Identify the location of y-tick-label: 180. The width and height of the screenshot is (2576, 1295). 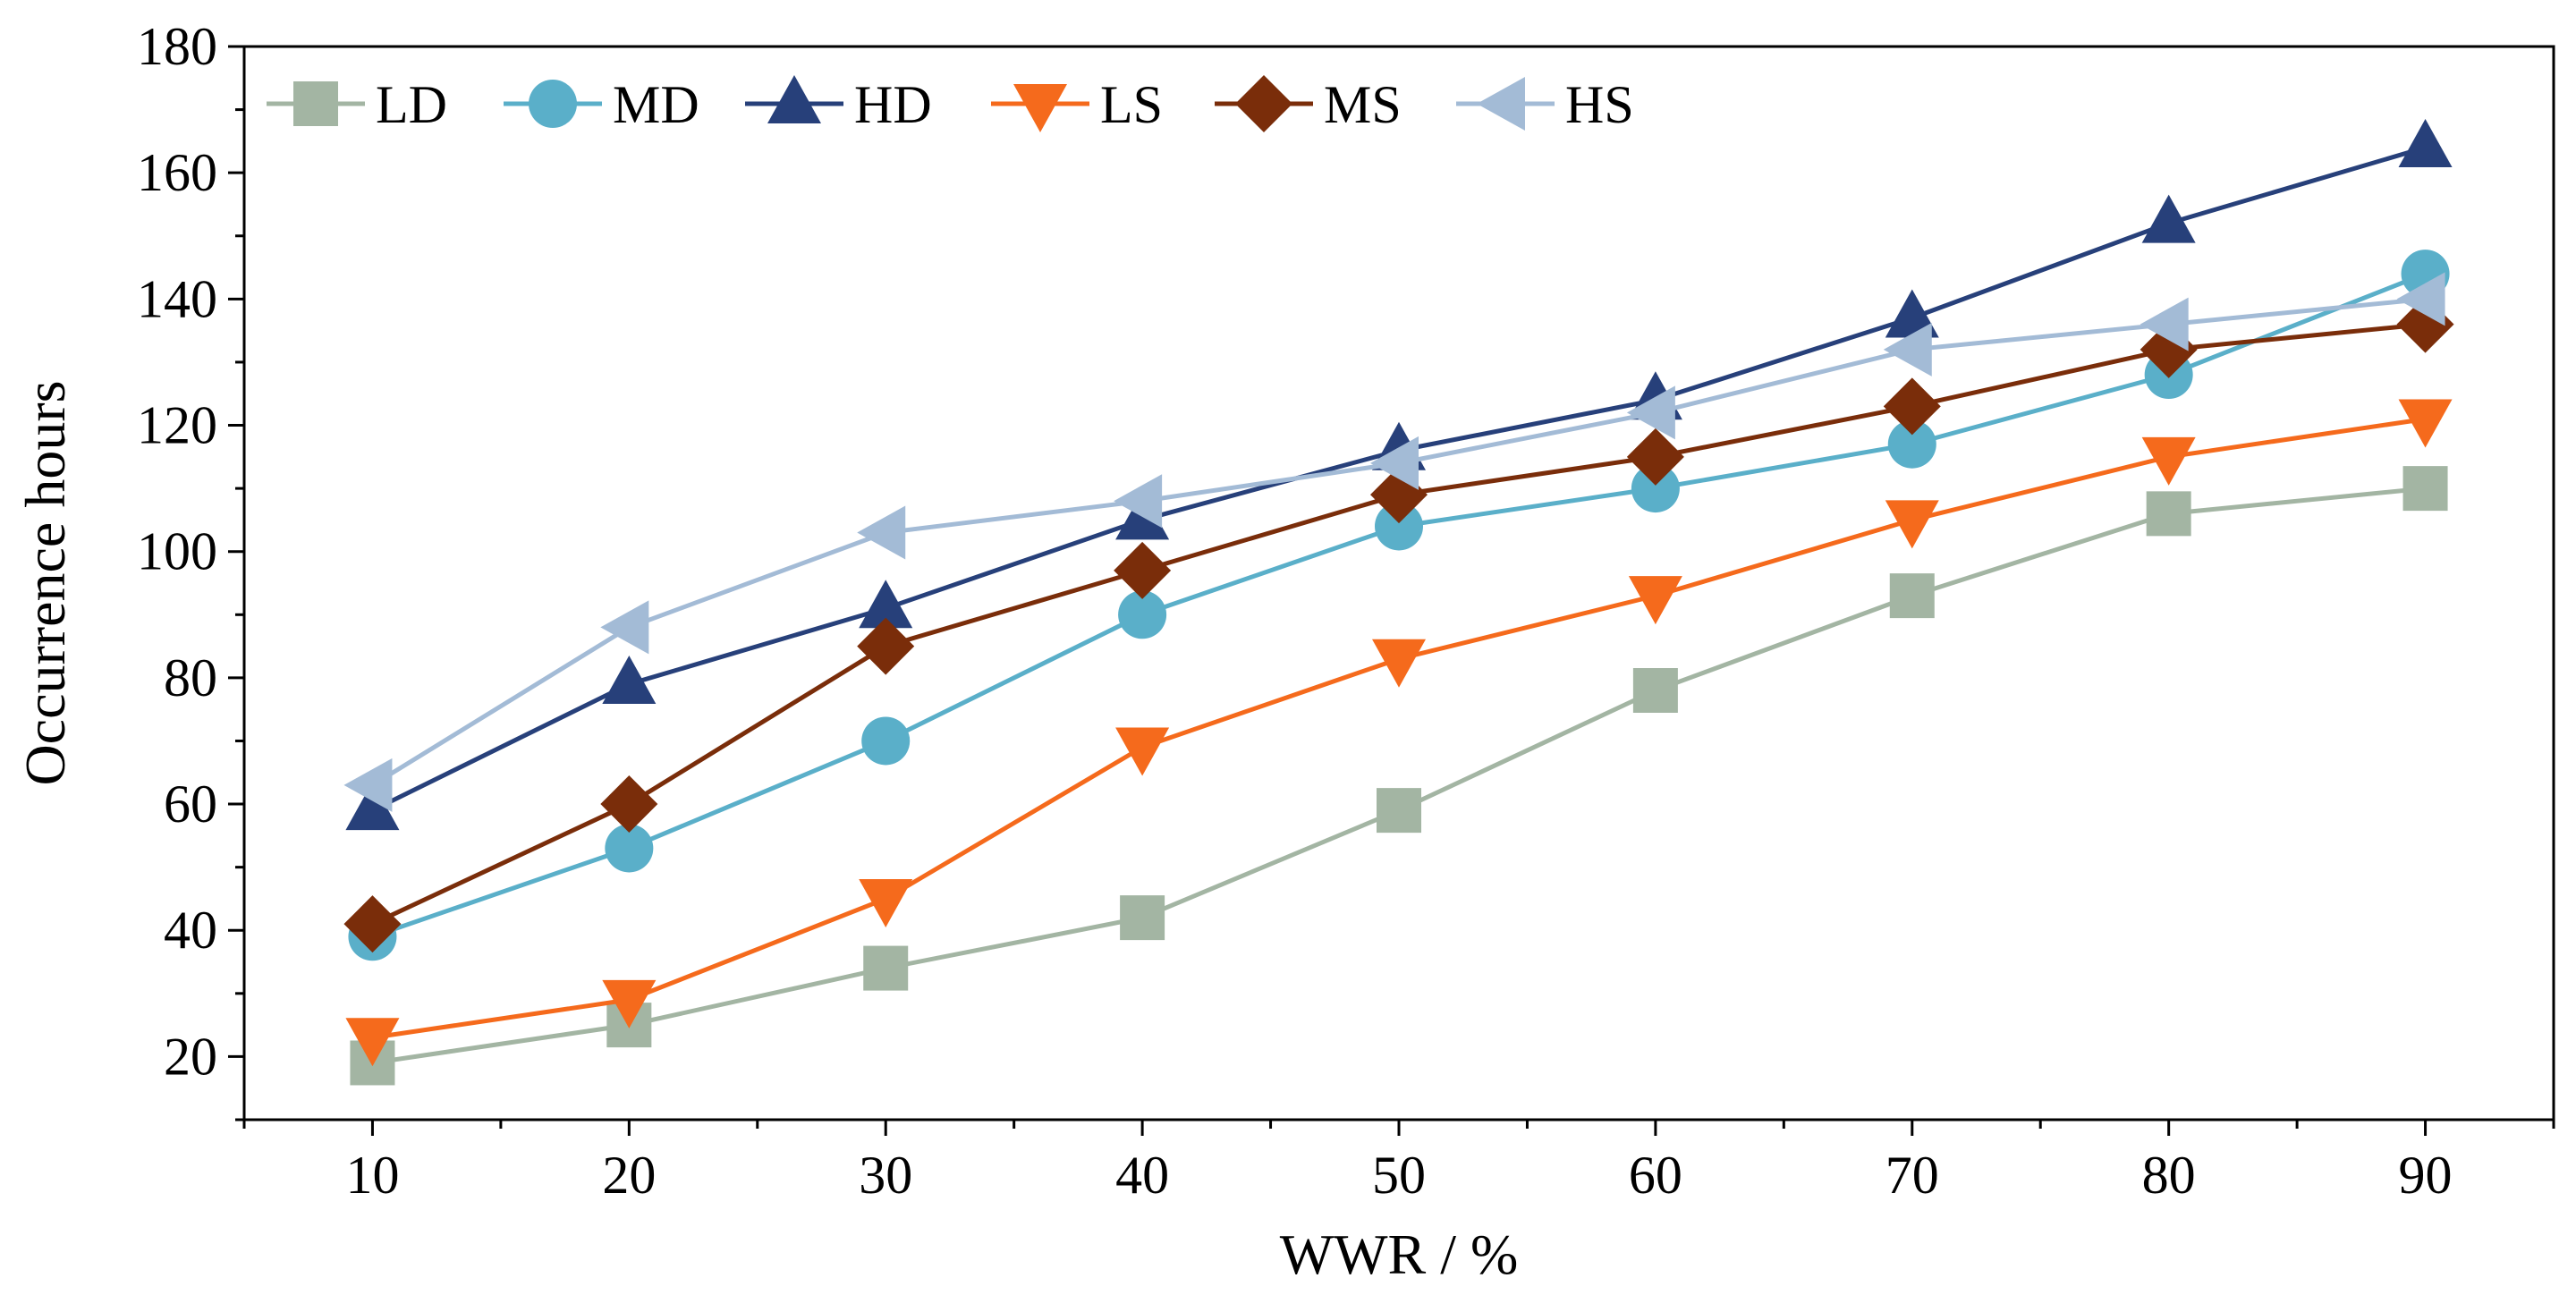
(177, 47).